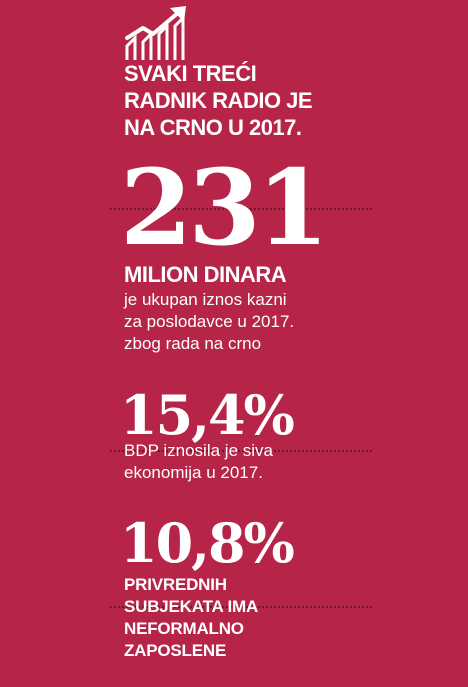 The width and height of the screenshot is (468, 687). Describe the element at coordinates (193, 343) in the screenshot. I see `description-line: zbog rada na crno` at that location.